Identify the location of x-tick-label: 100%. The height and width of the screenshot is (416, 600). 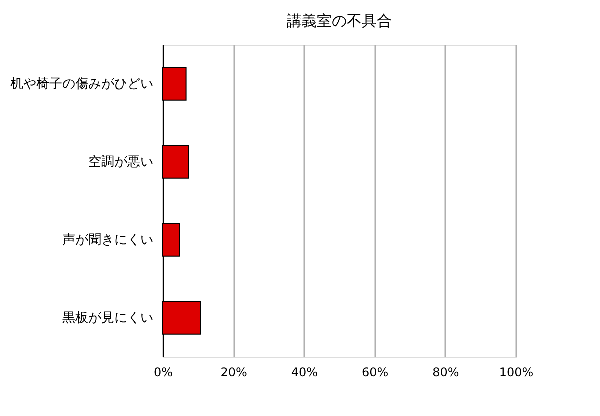
(516, 373).